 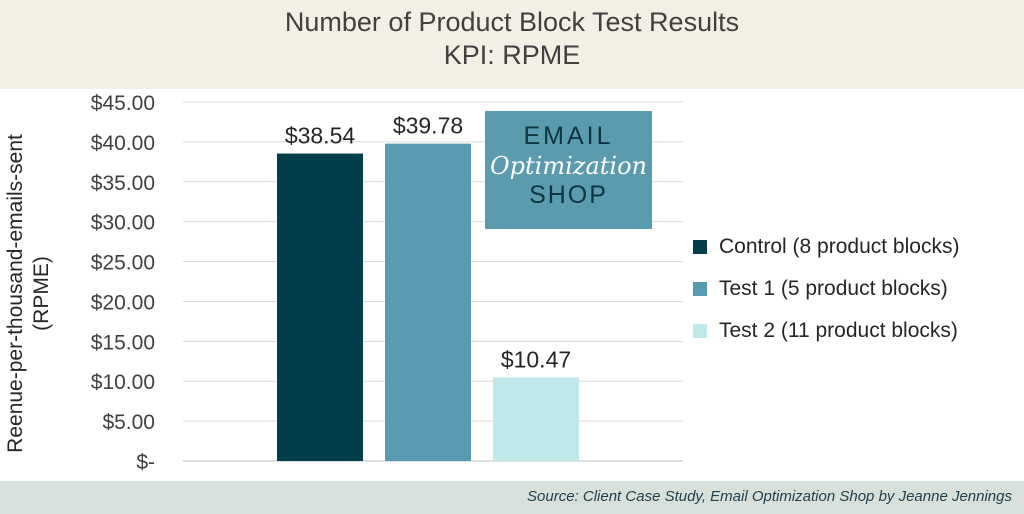 What do you see at coordinates (15, 293) in the screenshot?
I see `y-axis-label: Reenue-per-thousand-emails-sent` at bounding box center [15, 293].